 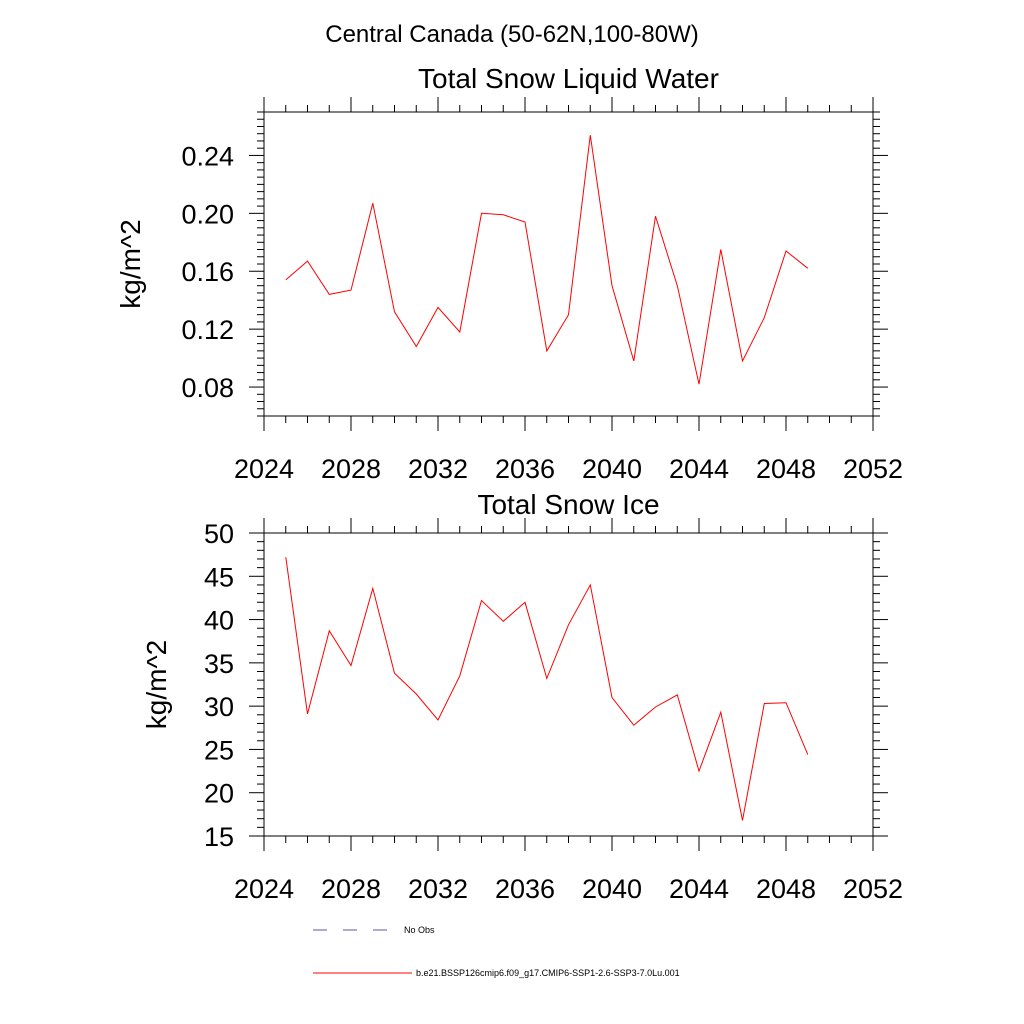 I want to click on chart-title: Total Snow Ice, so click(x=568, y=504).